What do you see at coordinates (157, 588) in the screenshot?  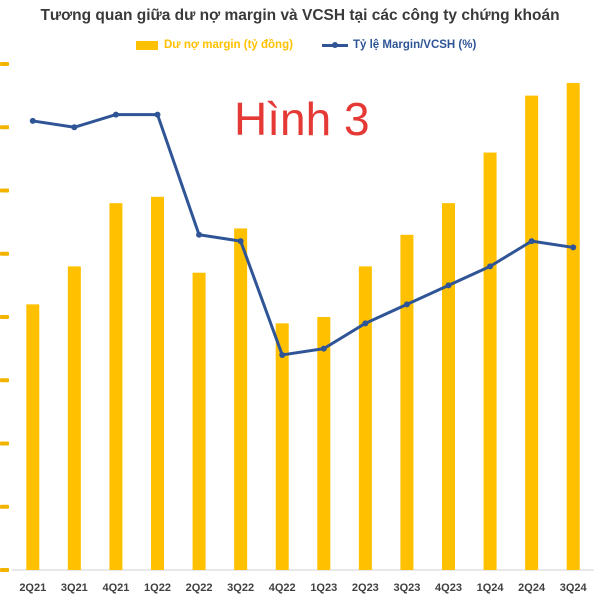 I see `x-tick-label-1Q22: 1Q22` at bounding box center [157, 588].